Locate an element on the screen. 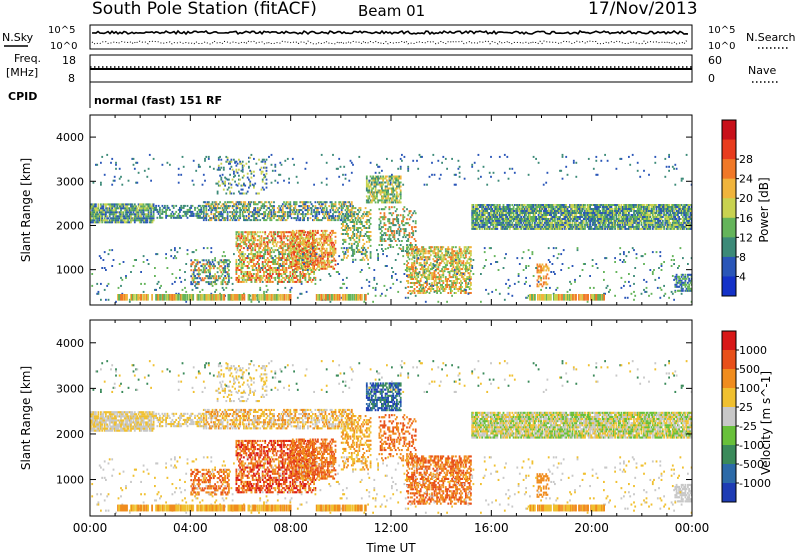  beam-label: Beam 01 is located at coordinates (391, 11).